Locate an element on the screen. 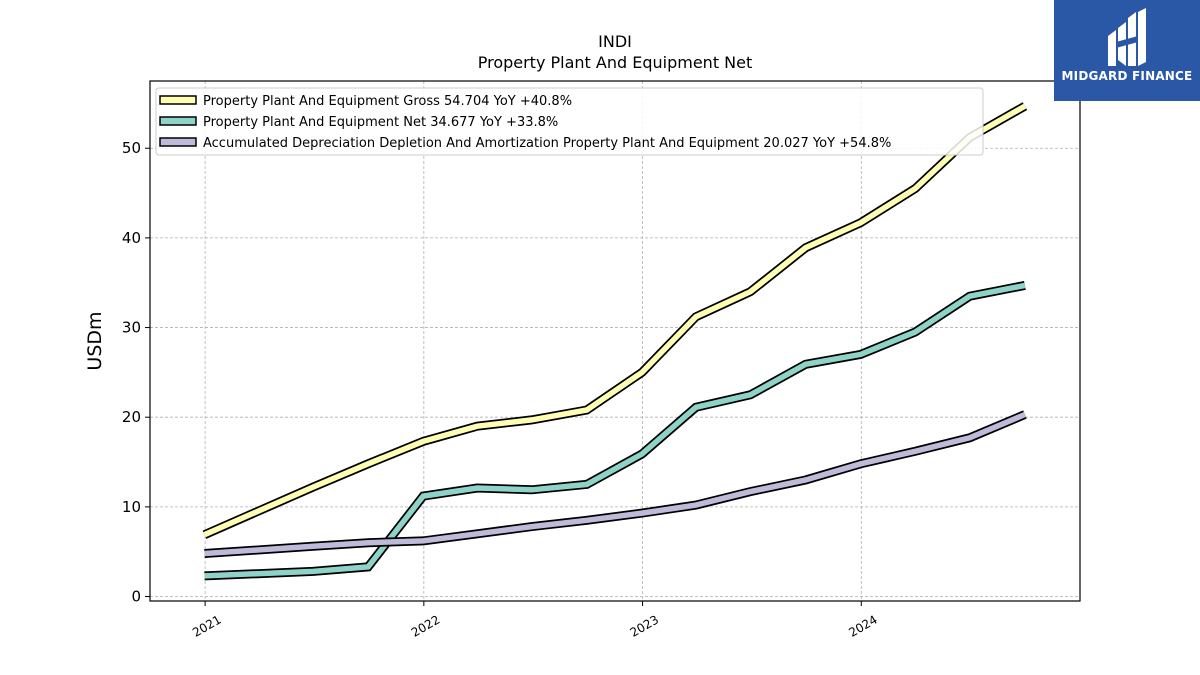  y-tick-label: 10 is located at coordinates (131, 507).